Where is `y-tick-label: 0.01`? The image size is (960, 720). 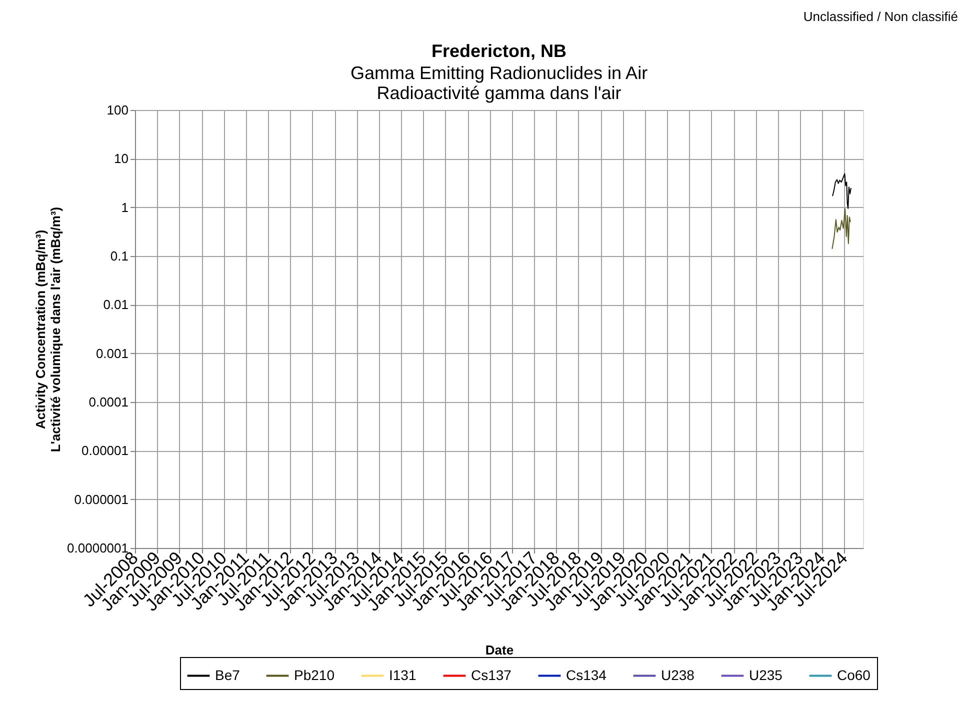
y-tick-label: 0.01 is located at coordinates (115, 304).